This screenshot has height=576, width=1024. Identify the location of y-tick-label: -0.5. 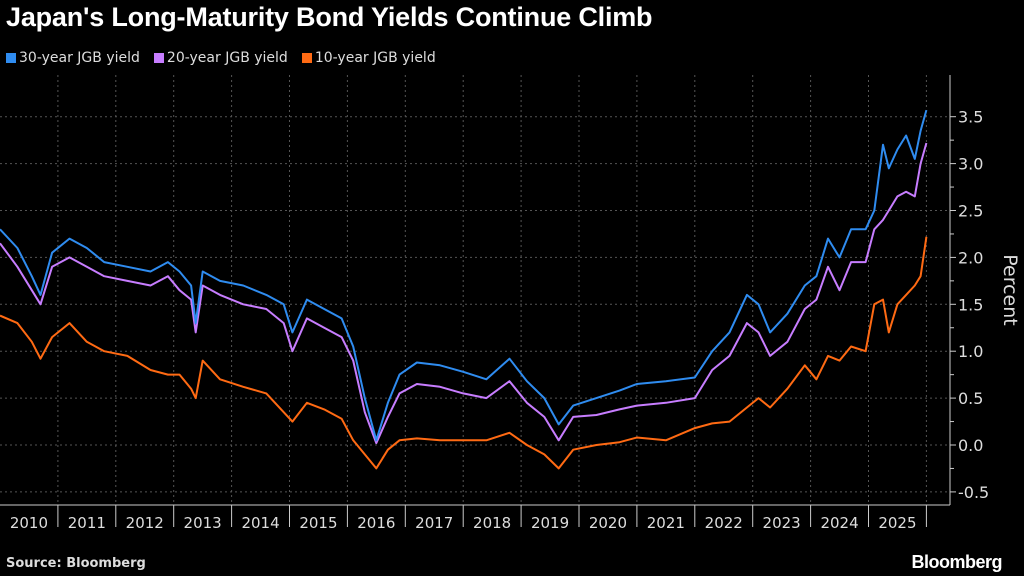
(973, 492).